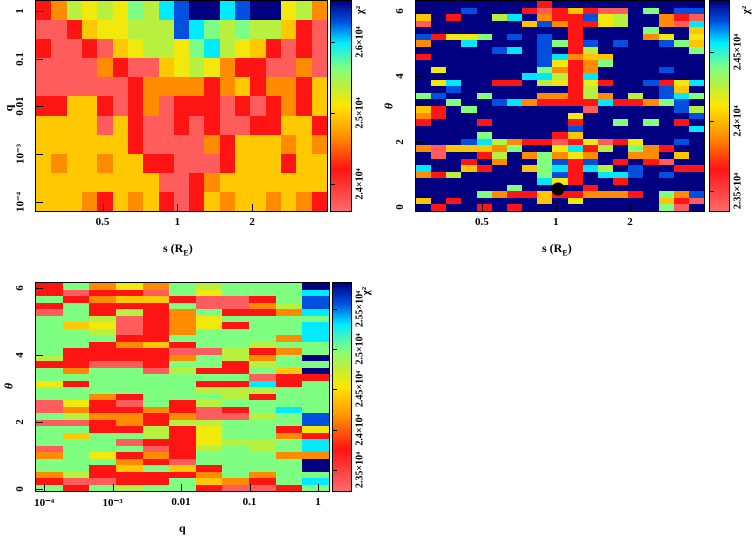 The height and width of the screenshot is (537, 754). What do you see at coordinates (102, 222) in the screenshot?
I see `x-tick-label: 0.5` at bounding box center [102, 222].